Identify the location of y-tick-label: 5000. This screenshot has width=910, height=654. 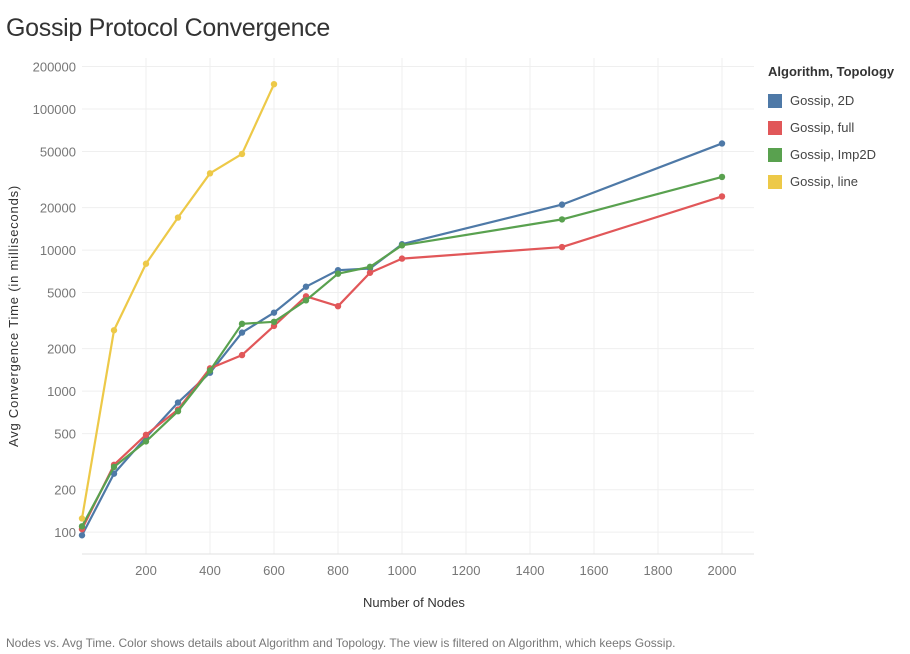
(61, 293).